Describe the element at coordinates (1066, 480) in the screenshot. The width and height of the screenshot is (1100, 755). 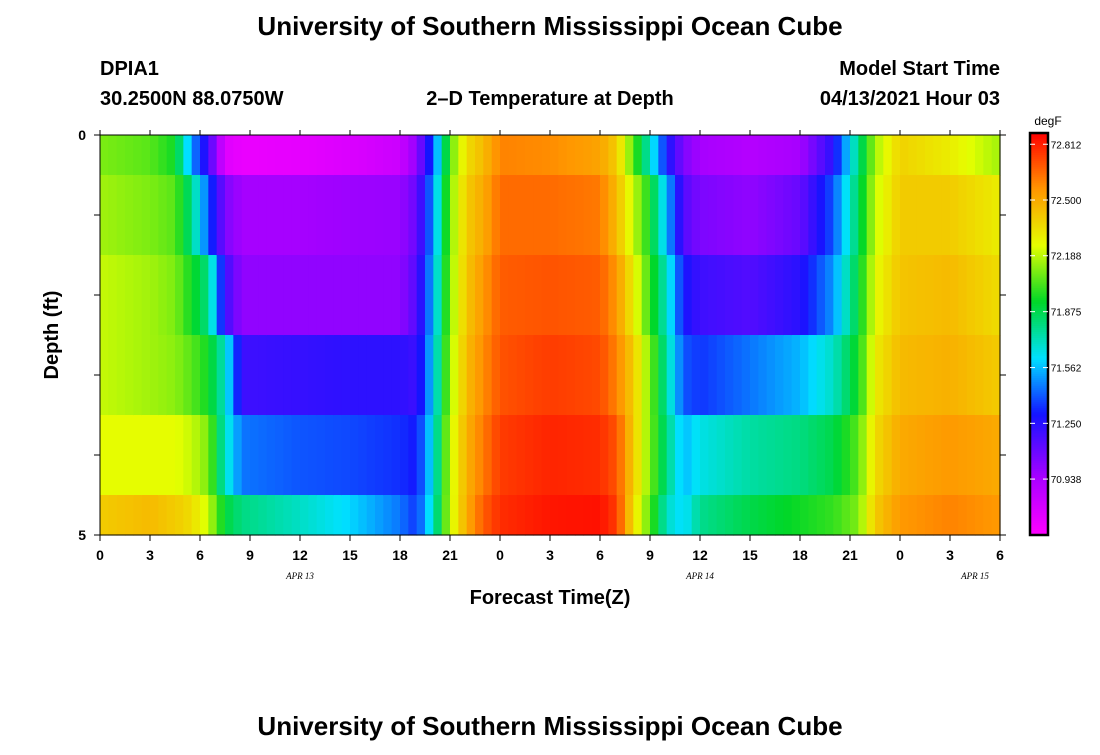
I see `colorbar-label: 70.938` at that location.